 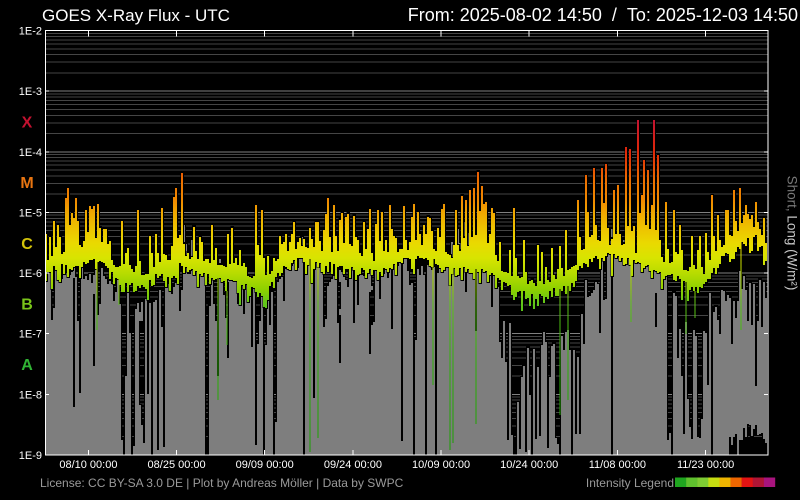 I want to click on svg-text: 1E-9, so click(x=30, y=456).